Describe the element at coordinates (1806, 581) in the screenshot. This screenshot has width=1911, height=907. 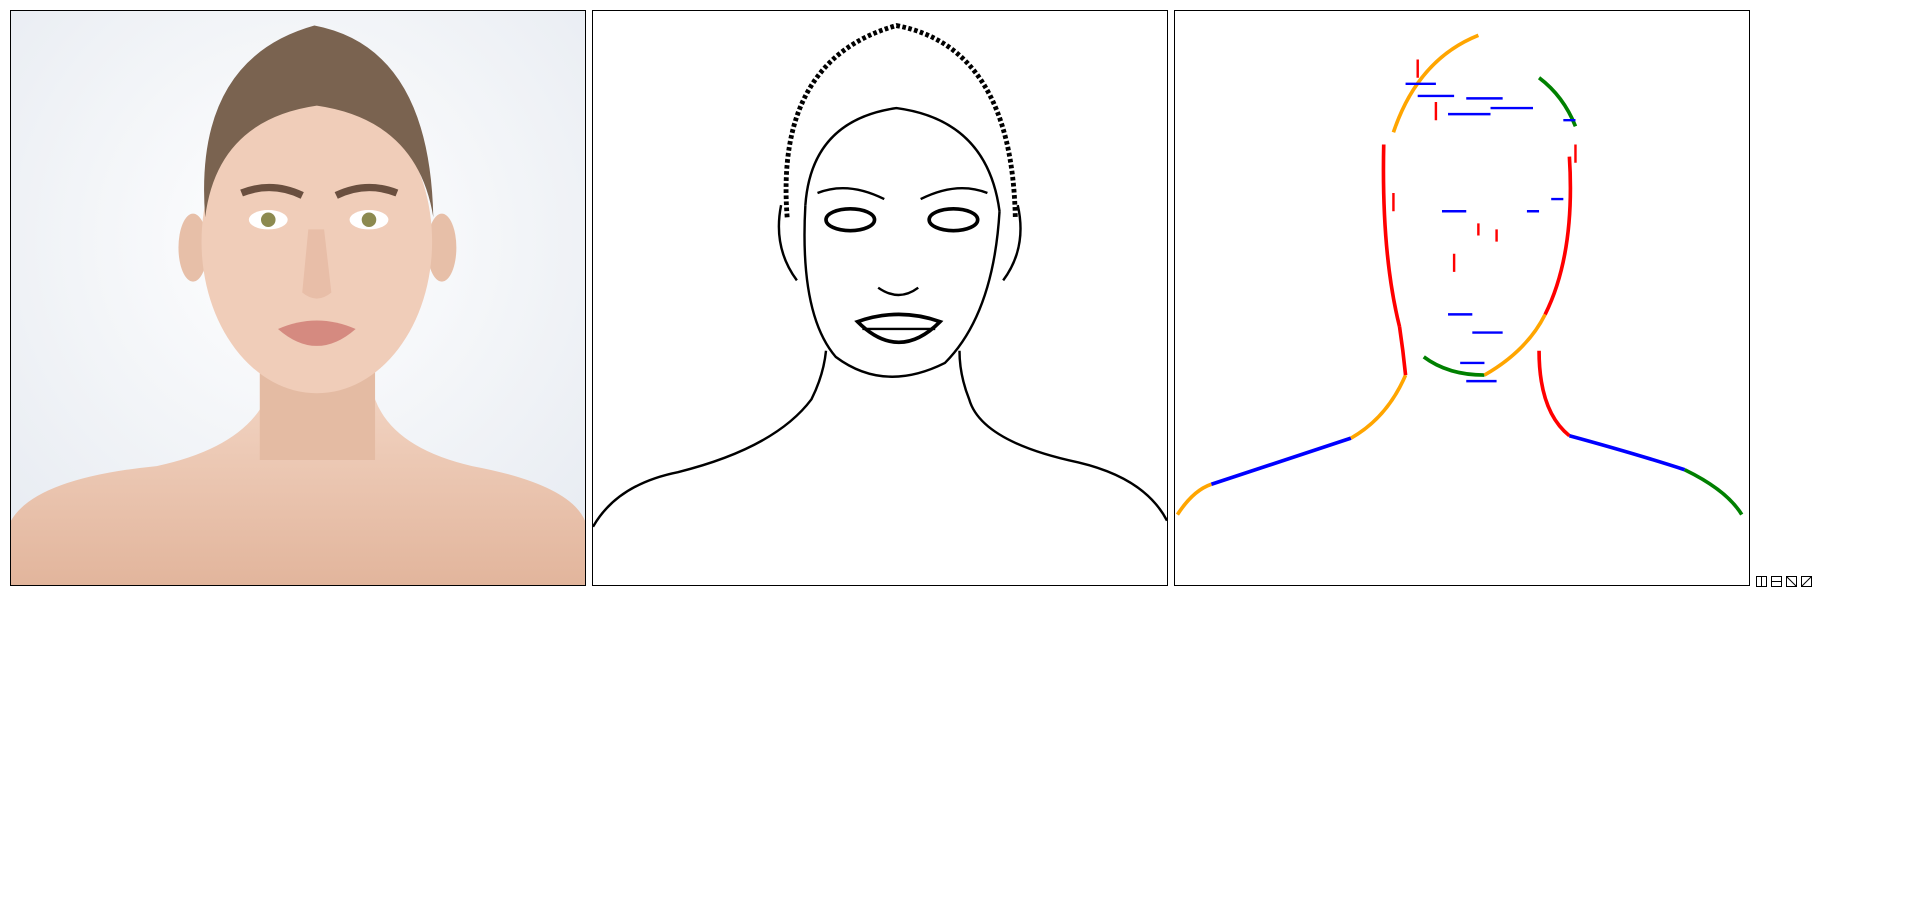
I see `anti-diagonal-icon` at that location.